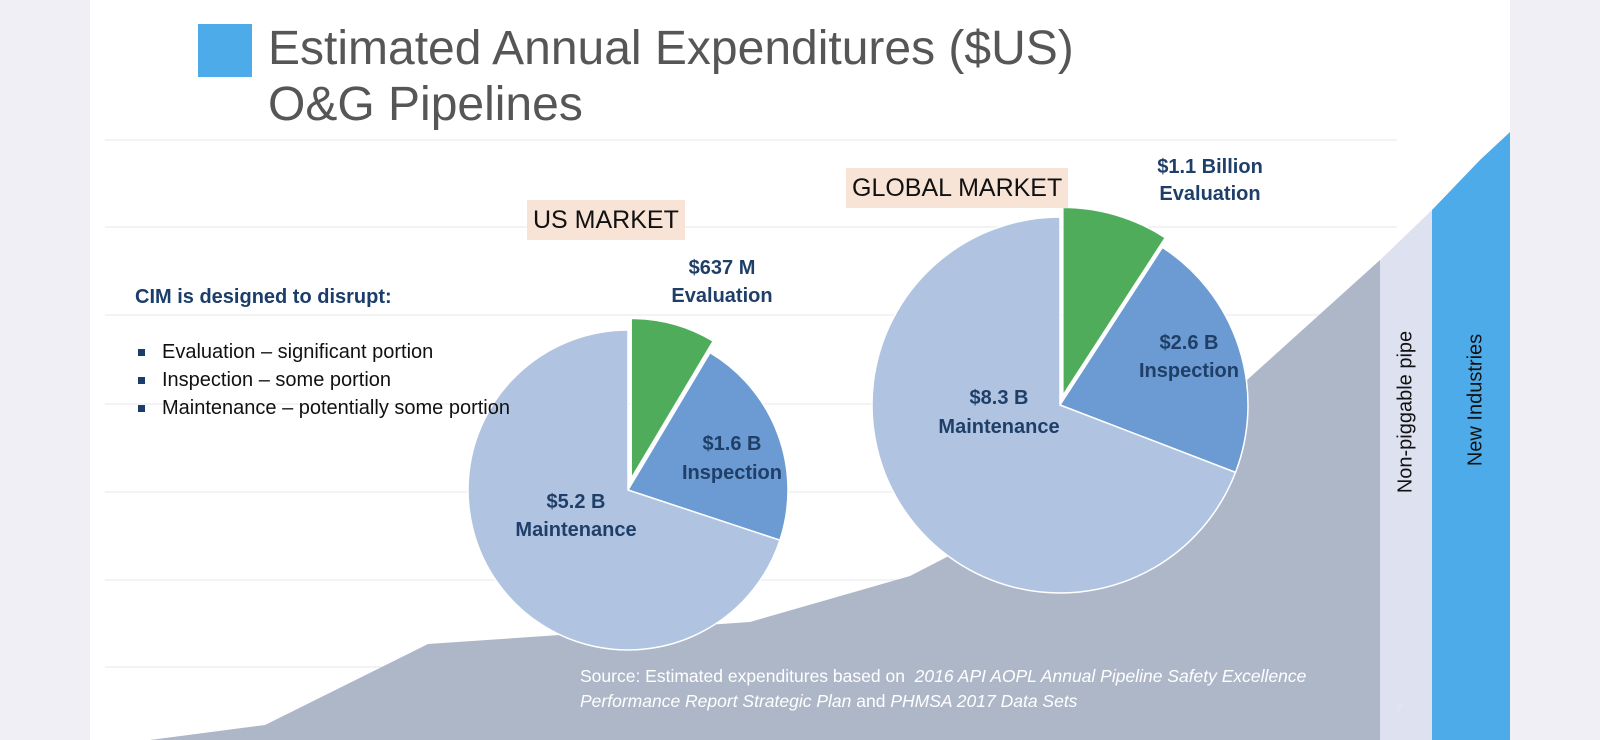 This screenshot has height=740, width=1600. Describe the element at coordinates (335, 408) in the screenshot. I see `list-item: Maintenance – potentially some portion` at that location.